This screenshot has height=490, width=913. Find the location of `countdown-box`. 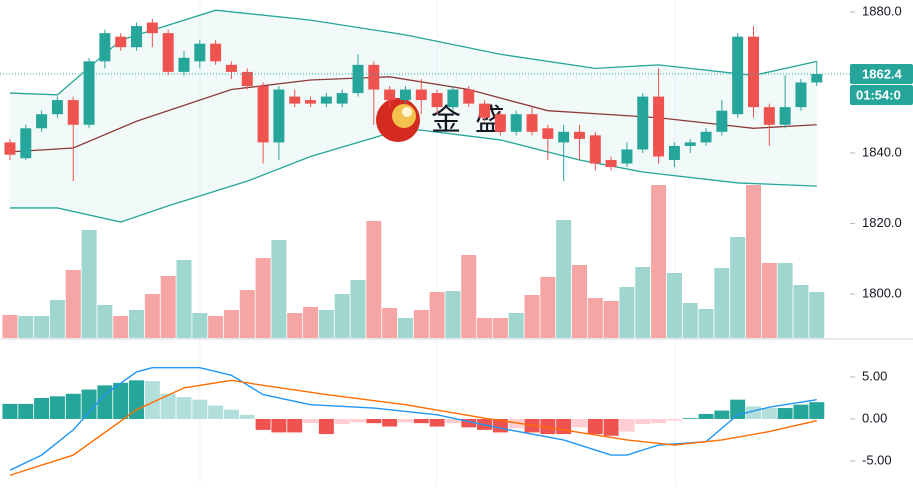

countdown-box is located at coordinates (881, 95).